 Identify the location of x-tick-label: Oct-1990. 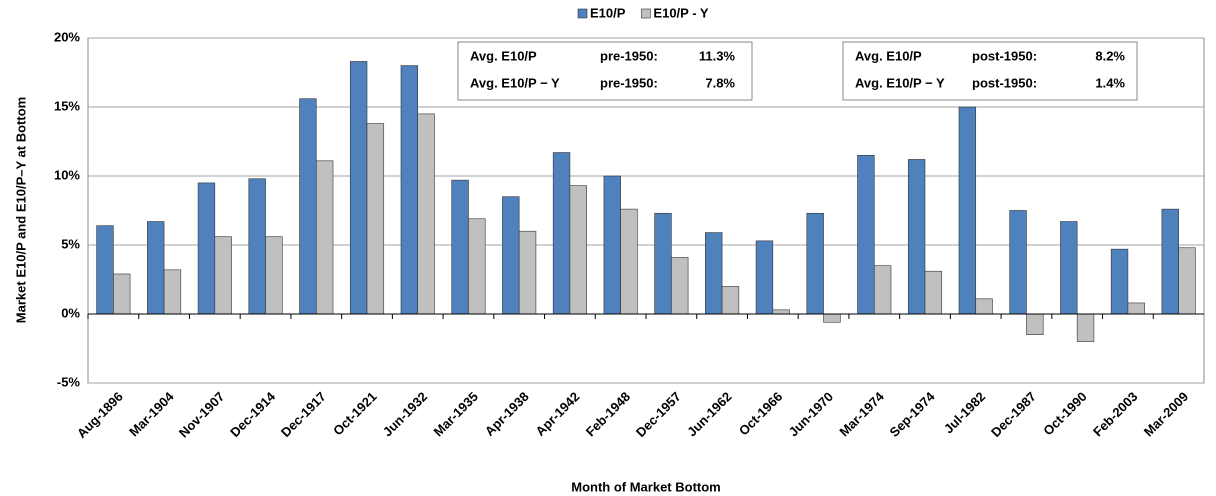
(1064, 413).